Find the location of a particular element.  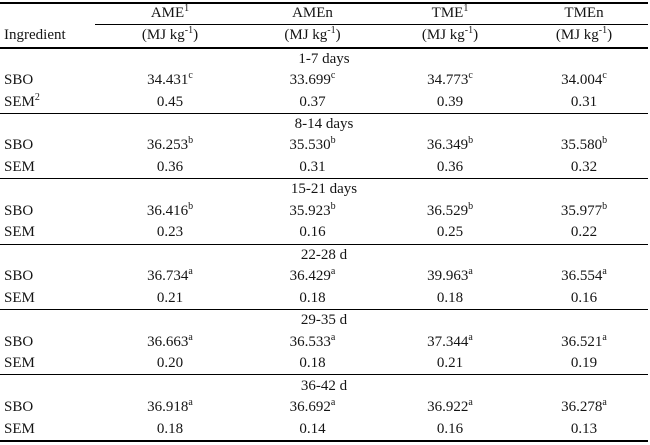

column-header-label: AMEn is located at coordinates (312, 13).